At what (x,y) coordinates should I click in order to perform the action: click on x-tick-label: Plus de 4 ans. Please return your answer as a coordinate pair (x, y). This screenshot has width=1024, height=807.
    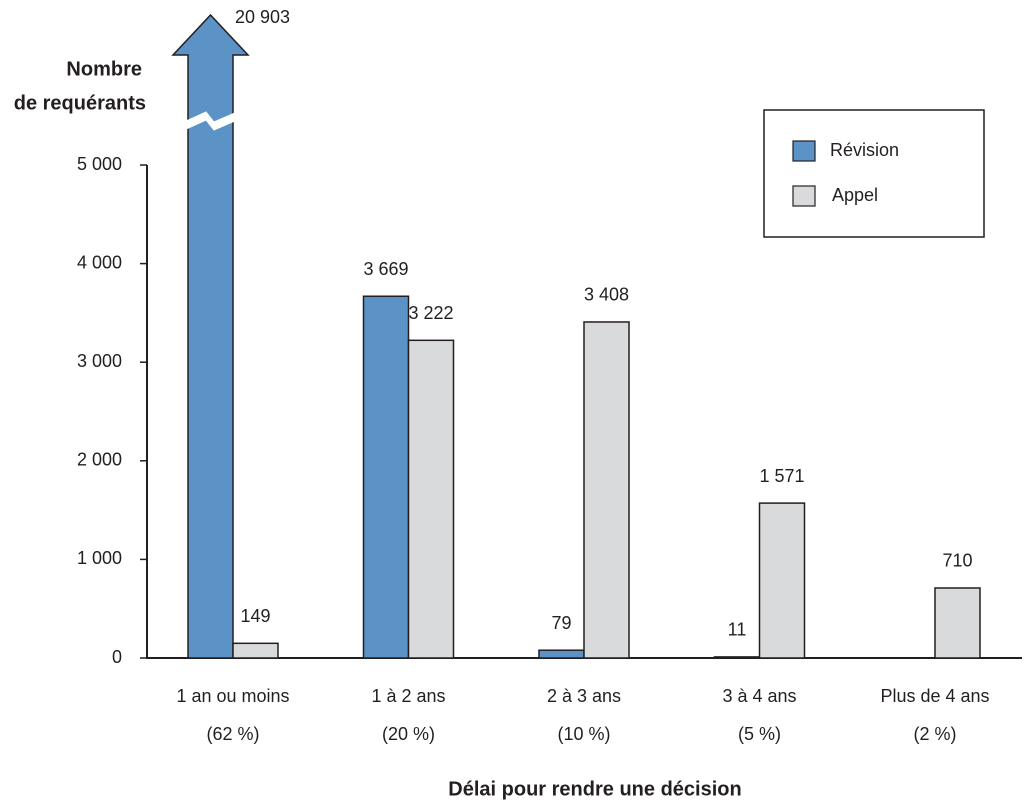
    Looking at the image, I should click on (934, 696).